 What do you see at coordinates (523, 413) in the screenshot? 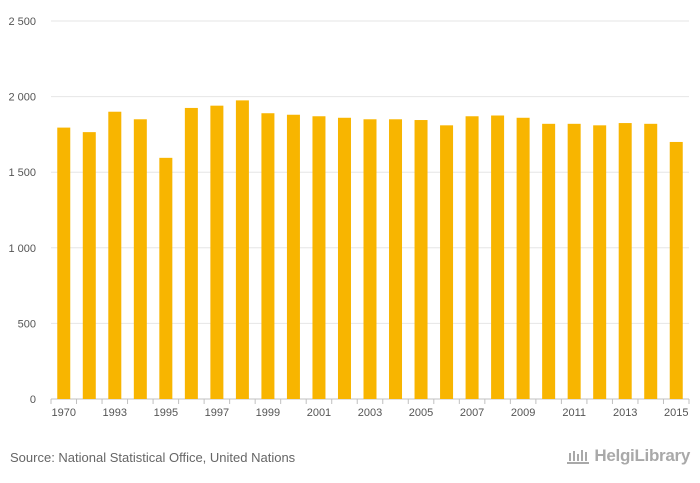
I see `x-tick-label: 2009` at bounding box center [523, 413].